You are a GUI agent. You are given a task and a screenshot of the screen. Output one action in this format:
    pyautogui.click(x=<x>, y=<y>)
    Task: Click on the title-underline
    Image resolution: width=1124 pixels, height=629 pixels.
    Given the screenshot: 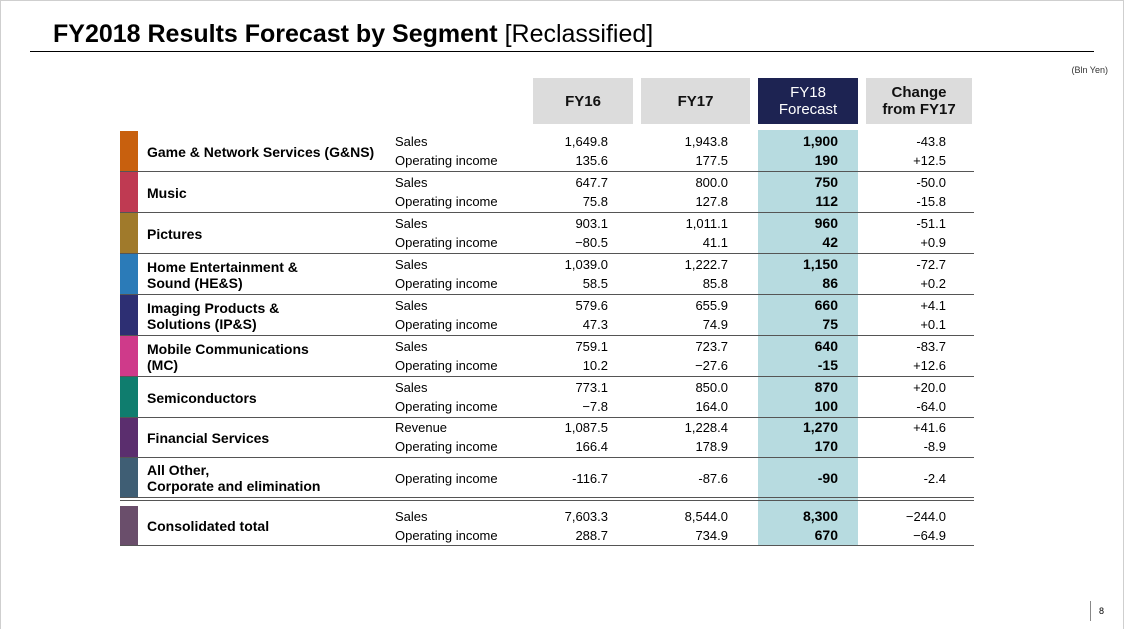 What is the action you would take?
    pyautogui.click(x=562, y=51)
    